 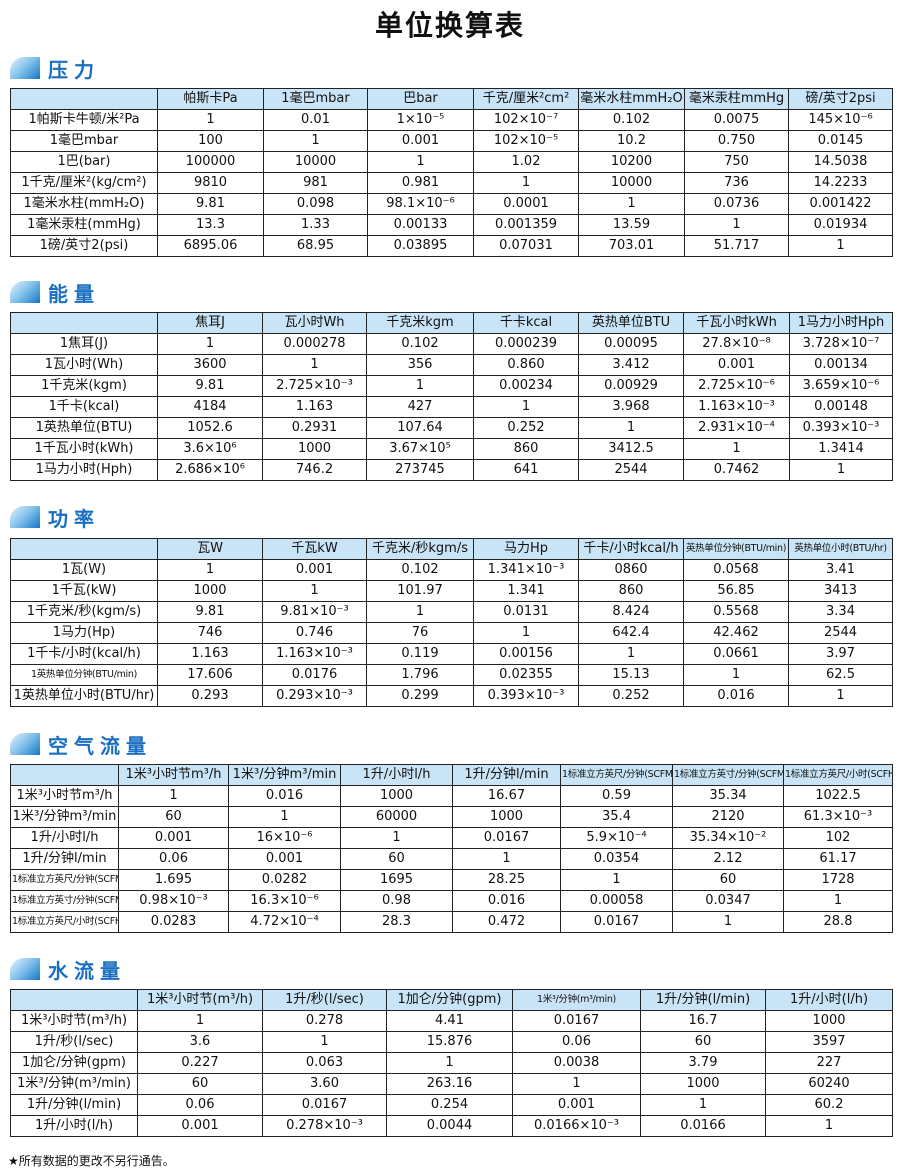 I want to click on cell: 145×10⁻⁶, so click(x=840, y=120).